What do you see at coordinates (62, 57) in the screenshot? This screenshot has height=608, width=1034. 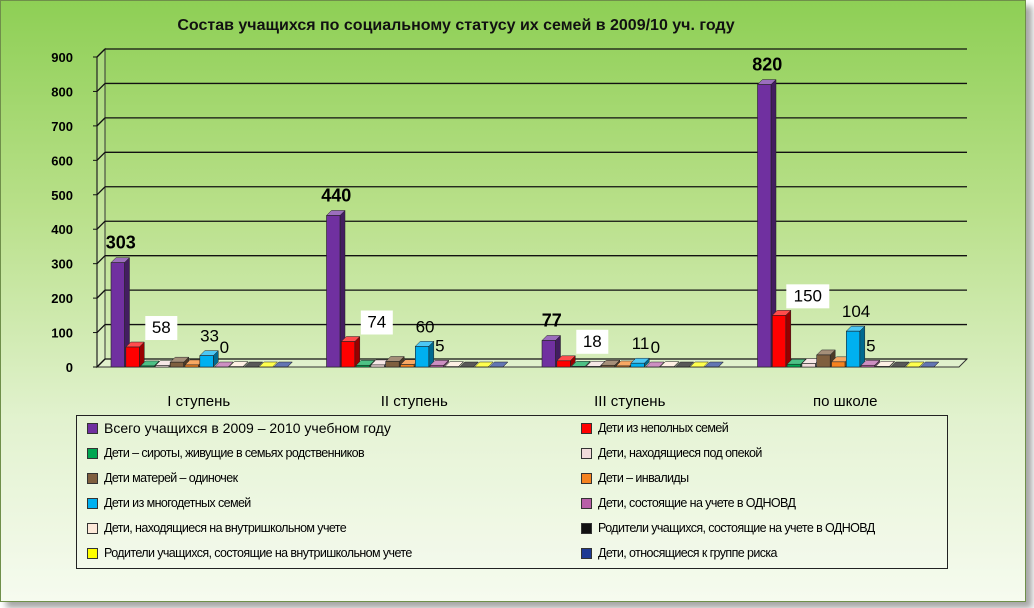 I see `y-tick-label: 900` at bounding box center [62, 57].